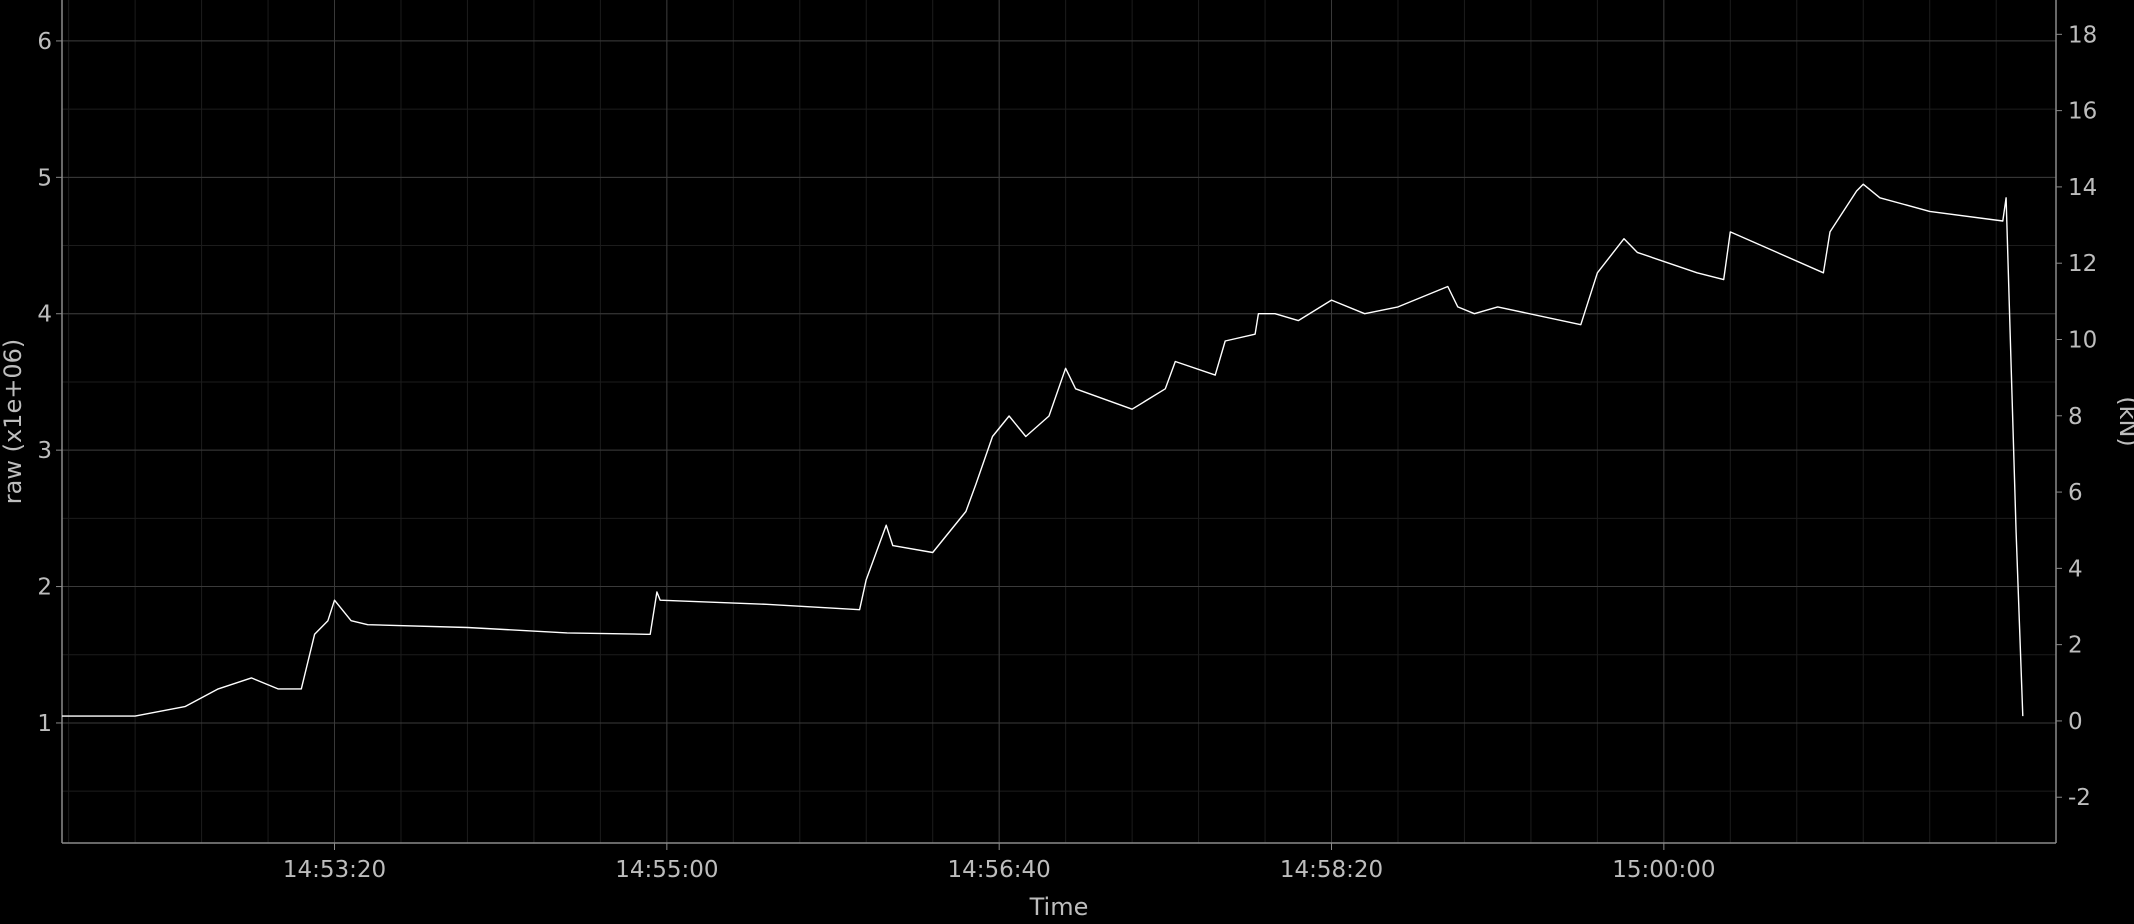 This screenshot has width=2134, height=924. Describe the element at coordinates (1059, 907) in the screenshot. I see `x-axis-title: Time` at that location.